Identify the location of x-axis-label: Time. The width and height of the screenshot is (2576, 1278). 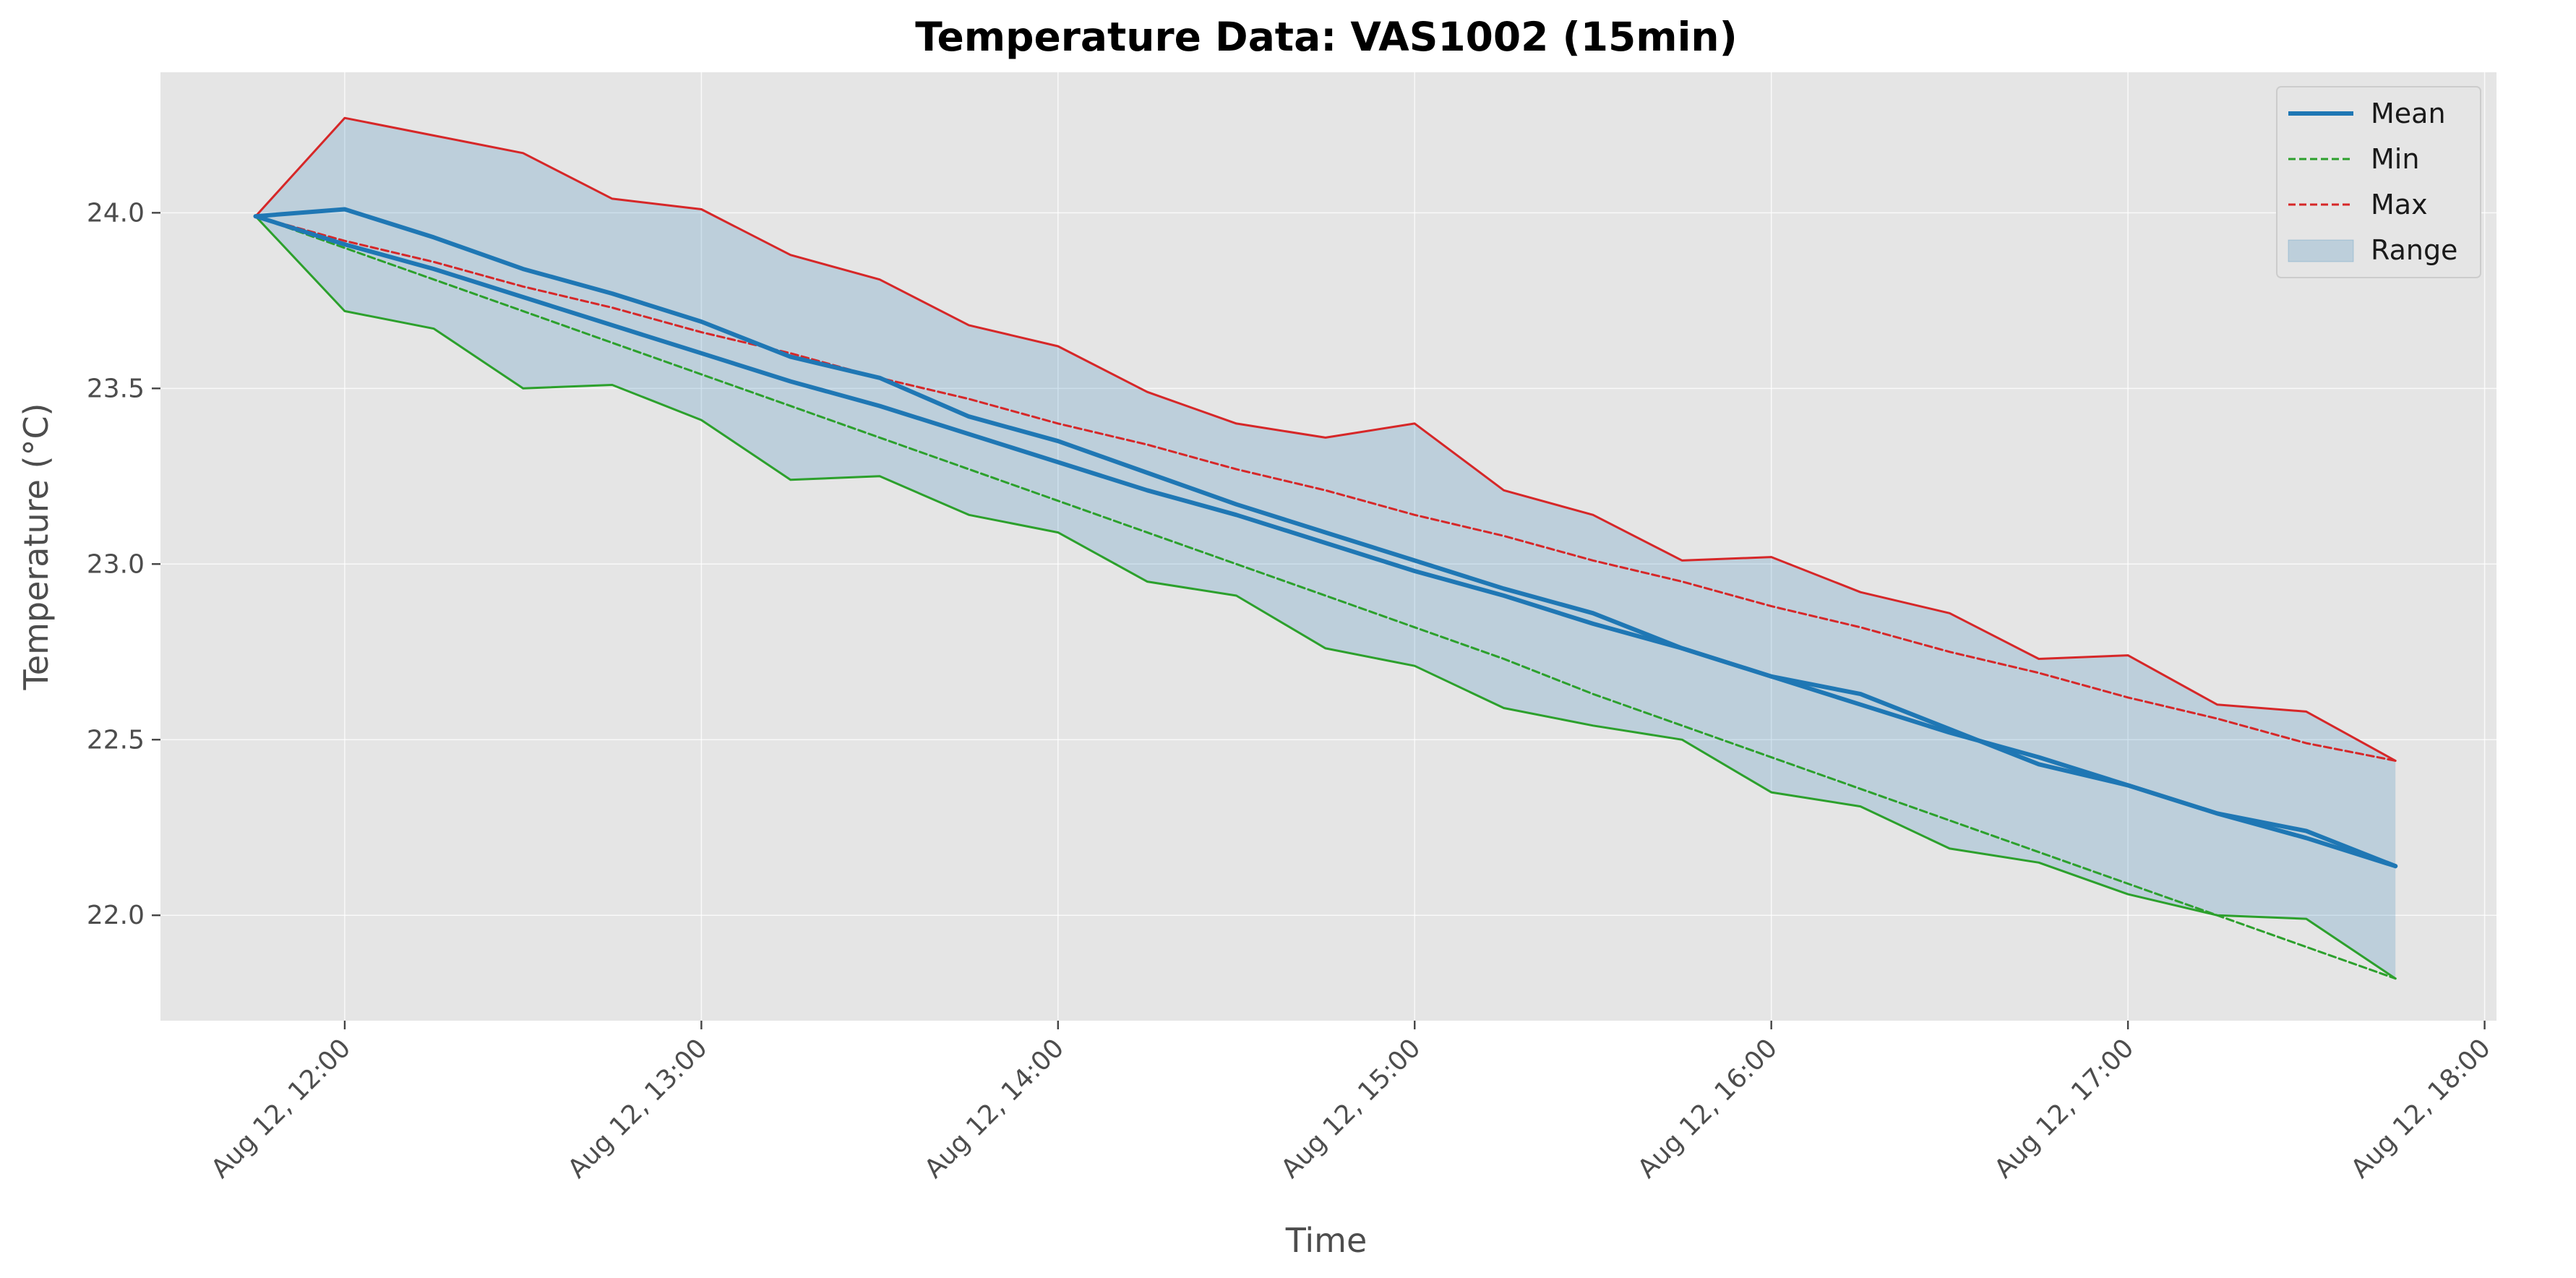
(1327, 1240).